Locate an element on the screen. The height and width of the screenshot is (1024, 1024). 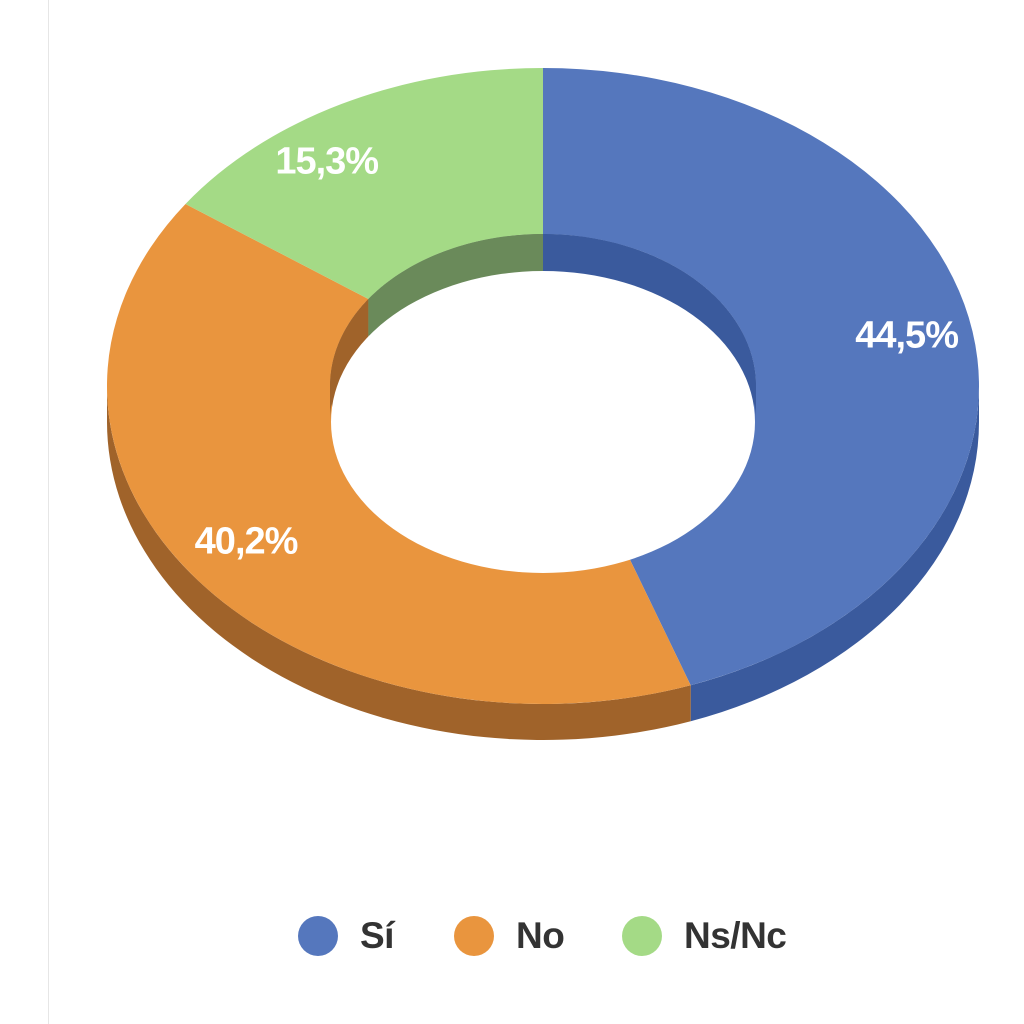
legend-swatch-no is located at coordinates (474, 936).